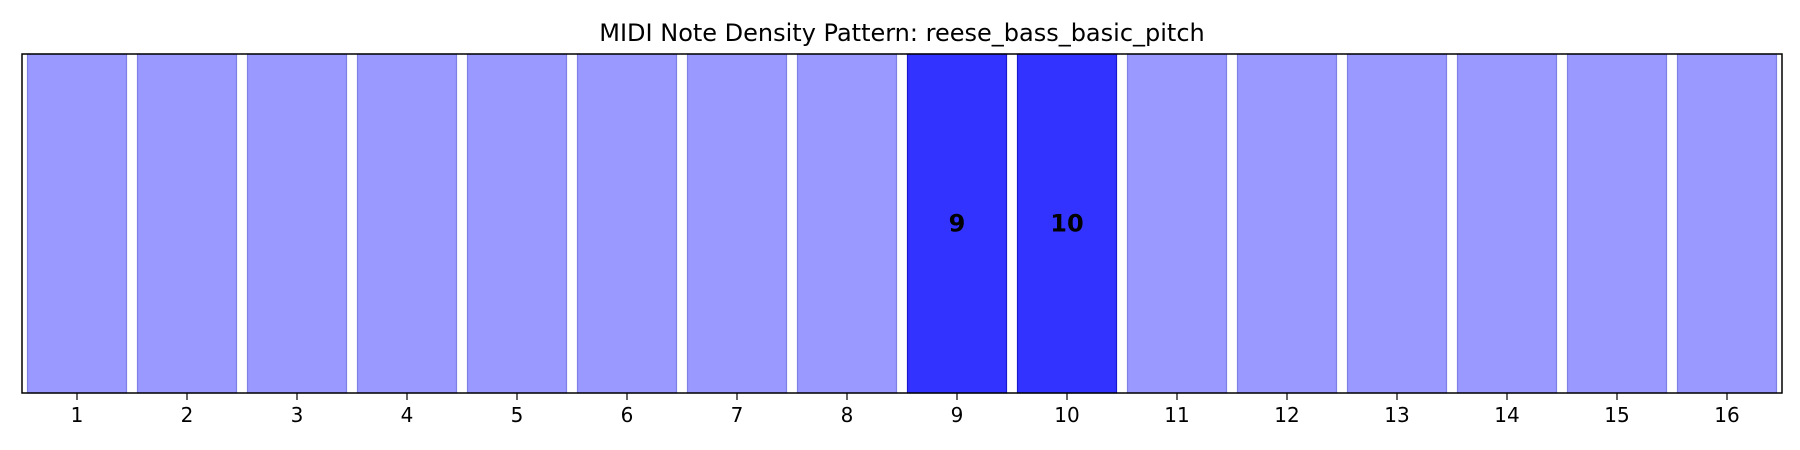 The height and width of the screenshot is (450, 1800). I want to click on x-tick-label-8: 8, so click(847, 415).